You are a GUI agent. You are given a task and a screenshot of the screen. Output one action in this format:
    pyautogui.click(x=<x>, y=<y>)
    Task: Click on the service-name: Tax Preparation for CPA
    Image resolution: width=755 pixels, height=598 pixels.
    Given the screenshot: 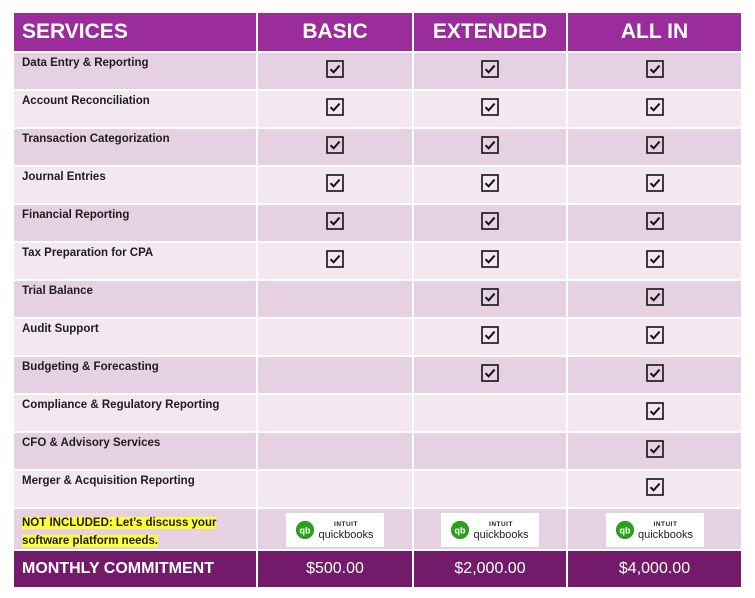 What is the action you would take?
    pyautogui.click(x=135, y=261)
    